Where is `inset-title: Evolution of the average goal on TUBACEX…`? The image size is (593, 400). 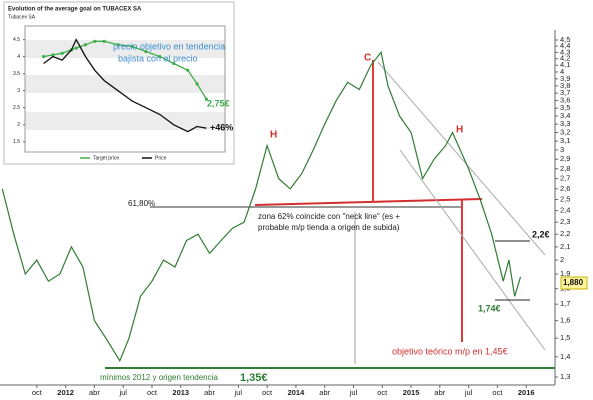 inset-title: Evolution of the average goal on TUBACEX… is located at coordinates (75, 10).